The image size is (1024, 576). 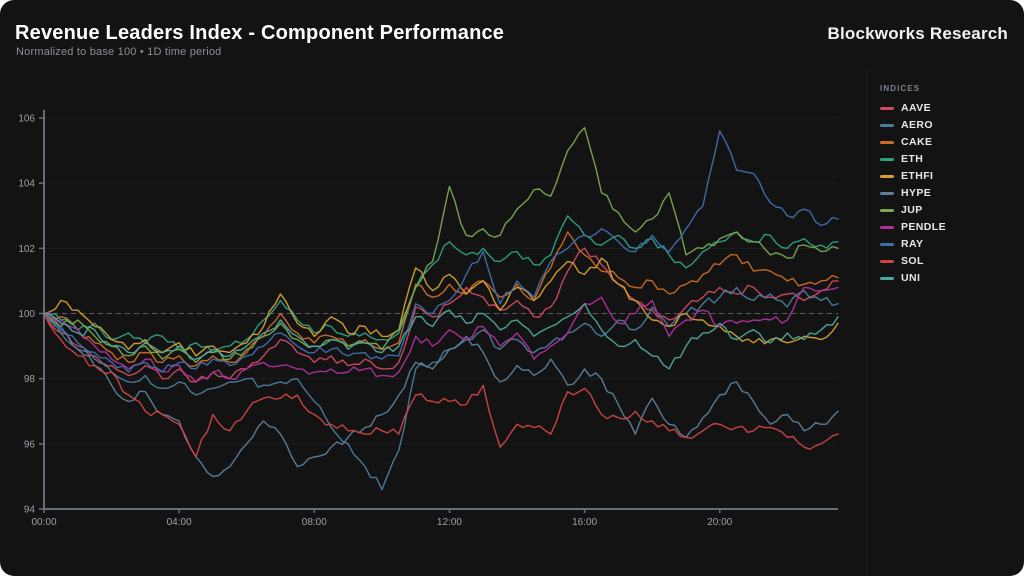 I want to click on x-tick-label: 00:00, so click(x=43, y=522).